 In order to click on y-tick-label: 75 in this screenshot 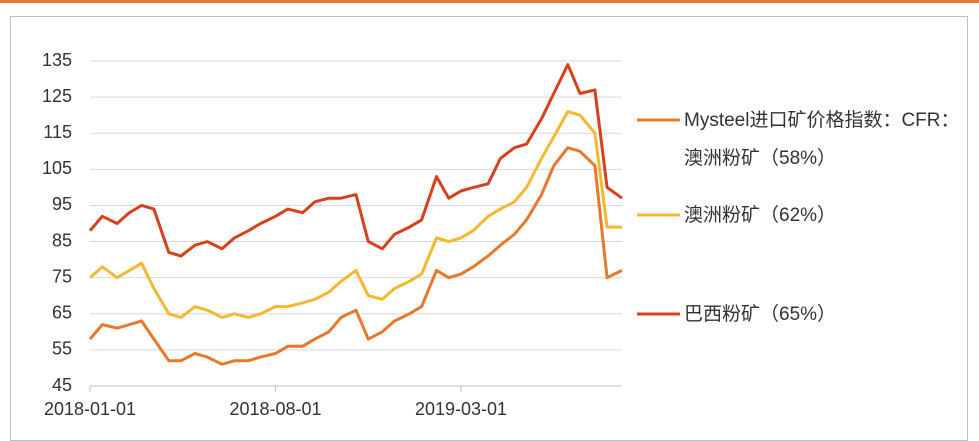, I will do `click(62, 276)`.